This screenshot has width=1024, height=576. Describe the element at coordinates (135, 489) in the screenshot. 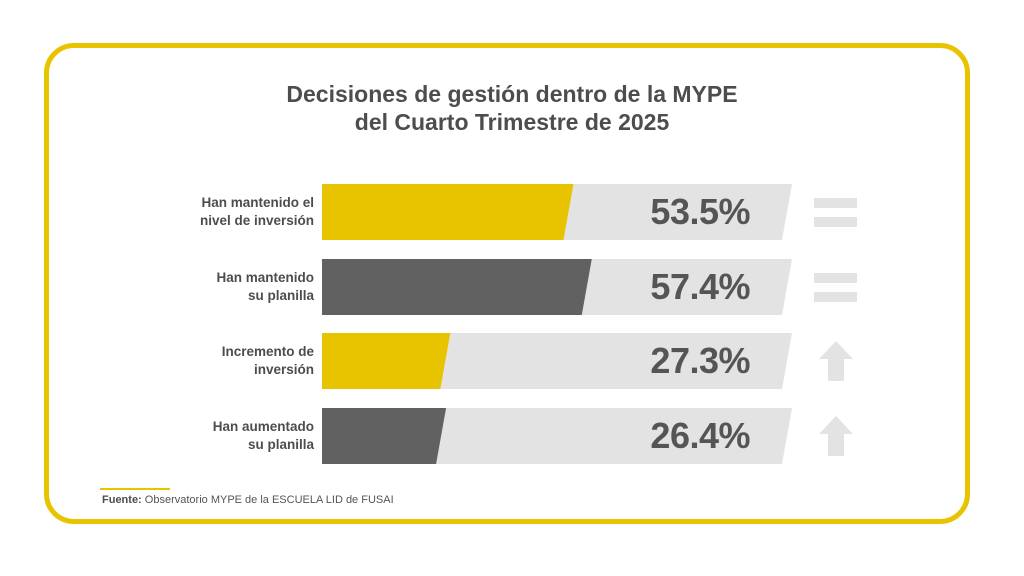

I see `footer-divider` at that location.